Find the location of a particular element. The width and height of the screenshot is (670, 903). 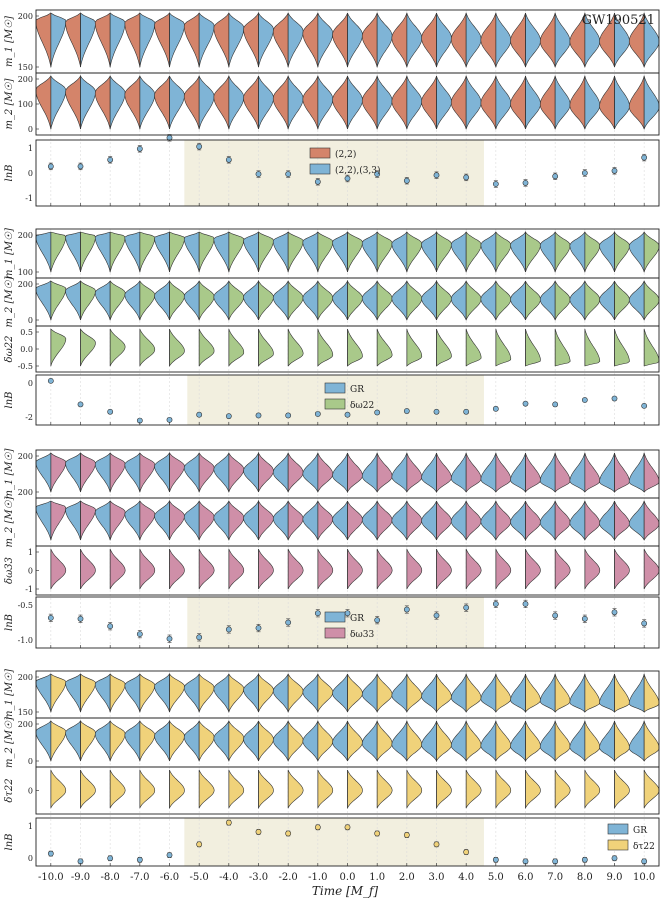

x-tick-label: -9.0 is located at coordinates (80, 877).